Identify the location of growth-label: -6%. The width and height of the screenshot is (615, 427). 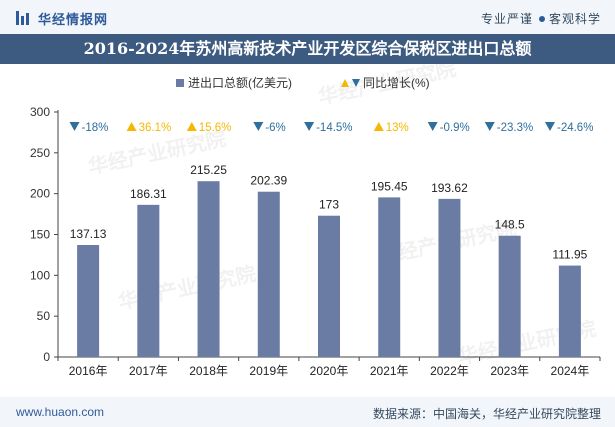
(275, 128).